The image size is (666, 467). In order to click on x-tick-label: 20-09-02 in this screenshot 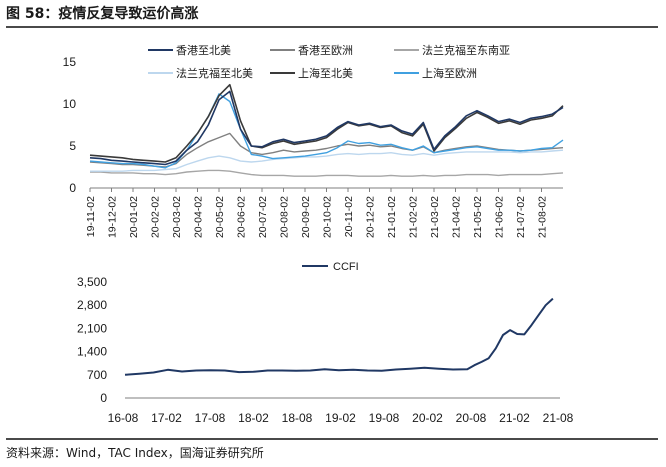, I will do `click(306, 217)`.